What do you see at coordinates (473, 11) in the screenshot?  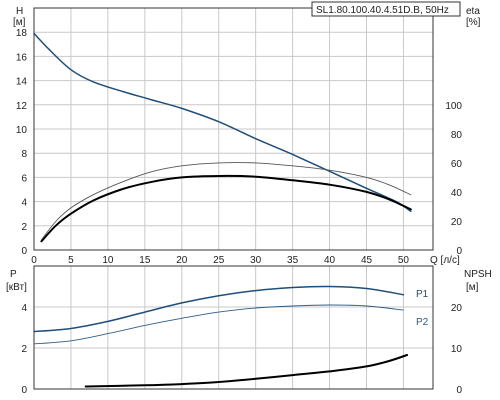 I see `eta-axis-label: eta` at bounding box center [473, 11].